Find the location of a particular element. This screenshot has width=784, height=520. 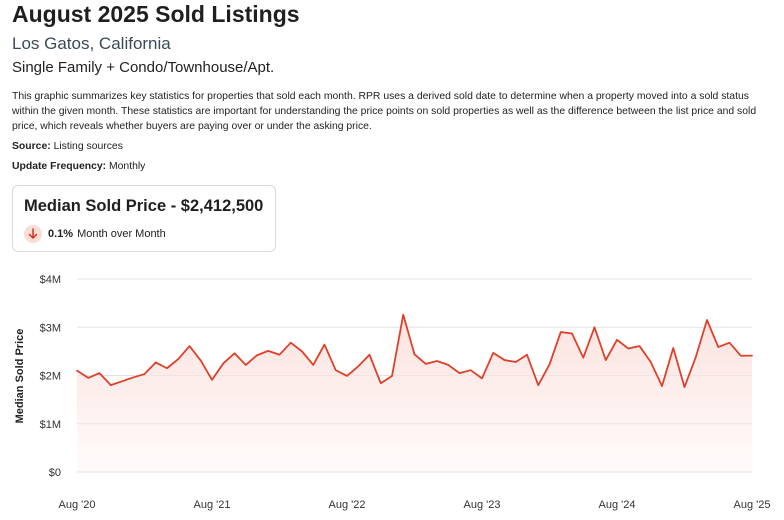

x-tick-label: Aug '22 is located at coordinates (347, 505).